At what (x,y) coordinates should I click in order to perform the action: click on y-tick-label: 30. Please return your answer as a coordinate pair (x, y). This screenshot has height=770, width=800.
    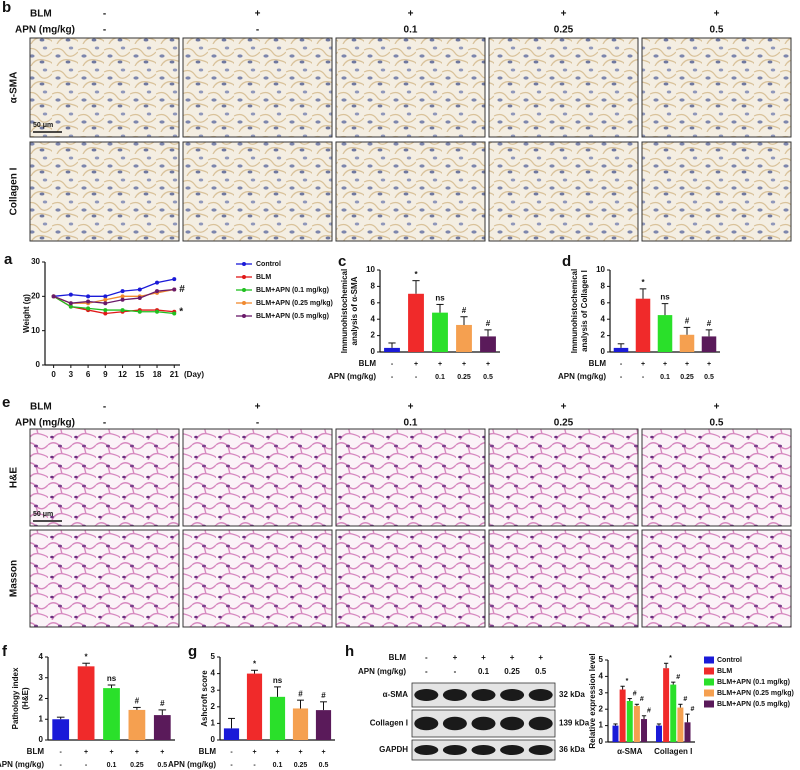
    Looking at the image, I should click on (35, 261).